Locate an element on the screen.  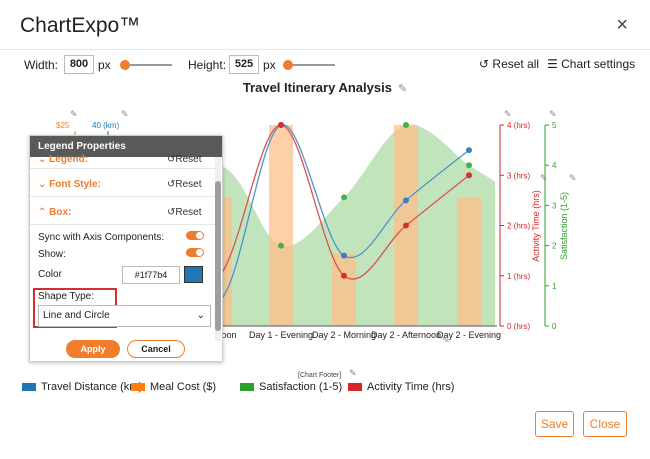
activity-tick-label: 1 (hrs) is located at coordinates (518, 276).